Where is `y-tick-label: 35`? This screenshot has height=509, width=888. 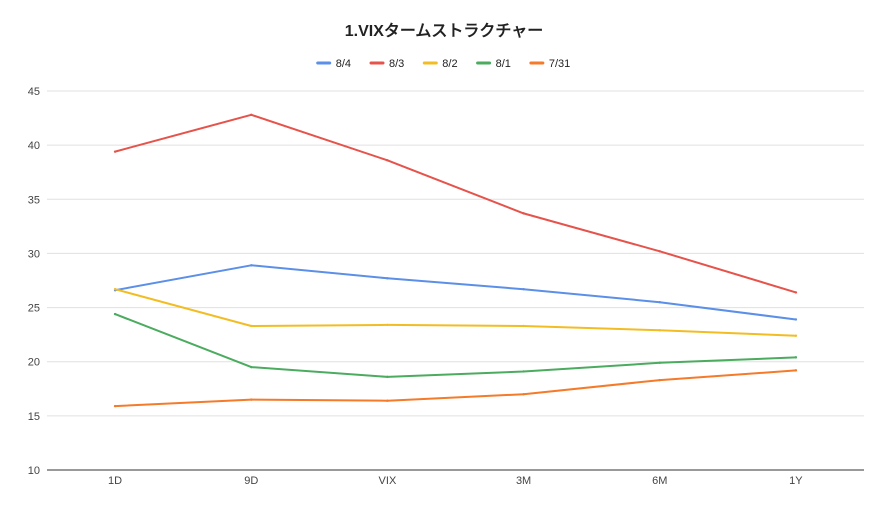 y-tick-label: 35 is located at coordinates (34, 200).